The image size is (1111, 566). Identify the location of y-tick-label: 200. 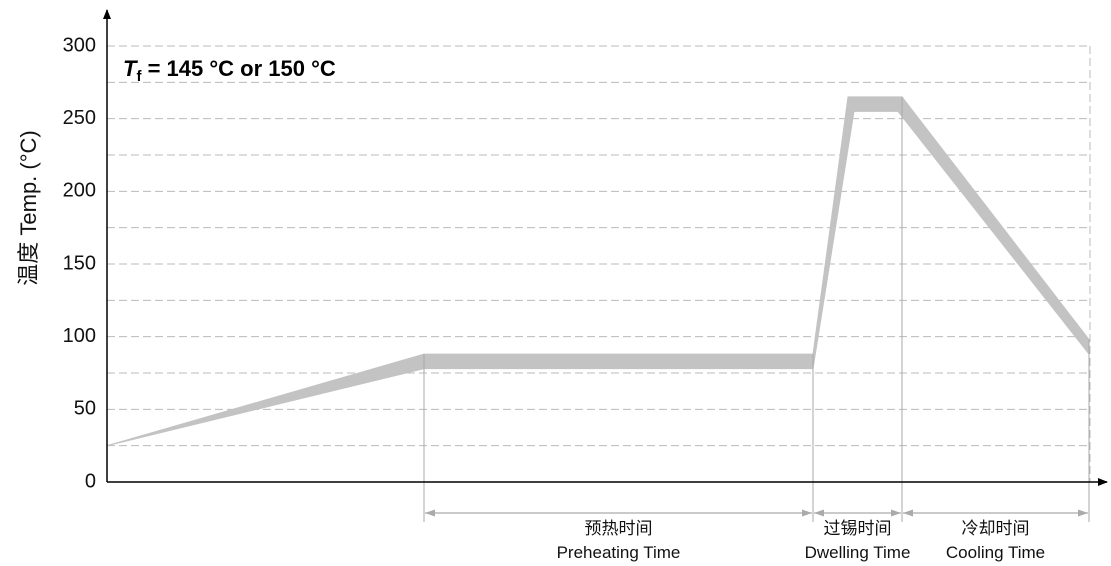
(79, 191).